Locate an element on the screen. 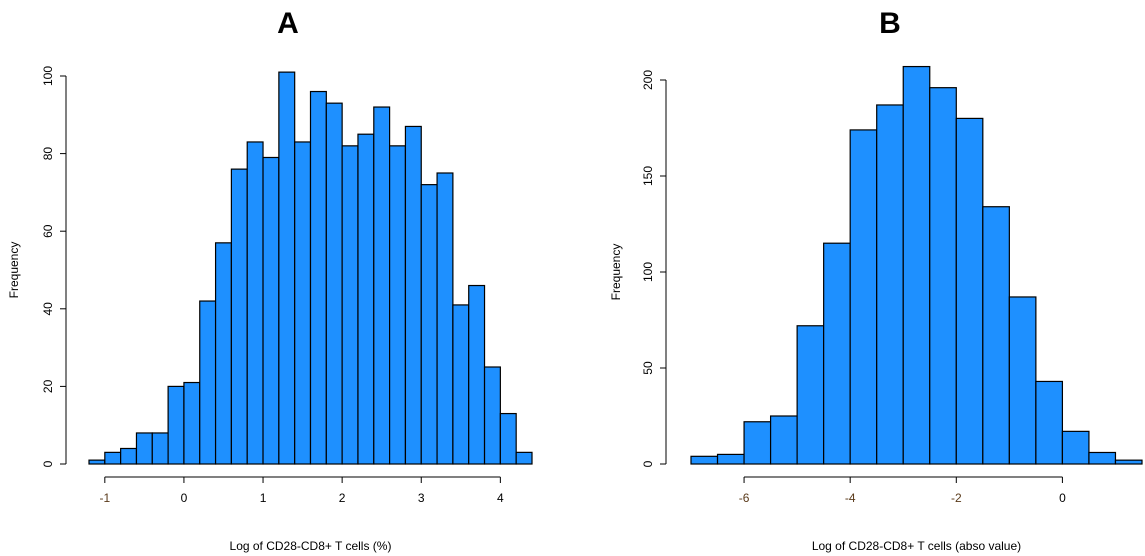 The height and width of the screenshot is (556, 1145). x-tick-label-a: -1 is located at coordinates (104, 498).